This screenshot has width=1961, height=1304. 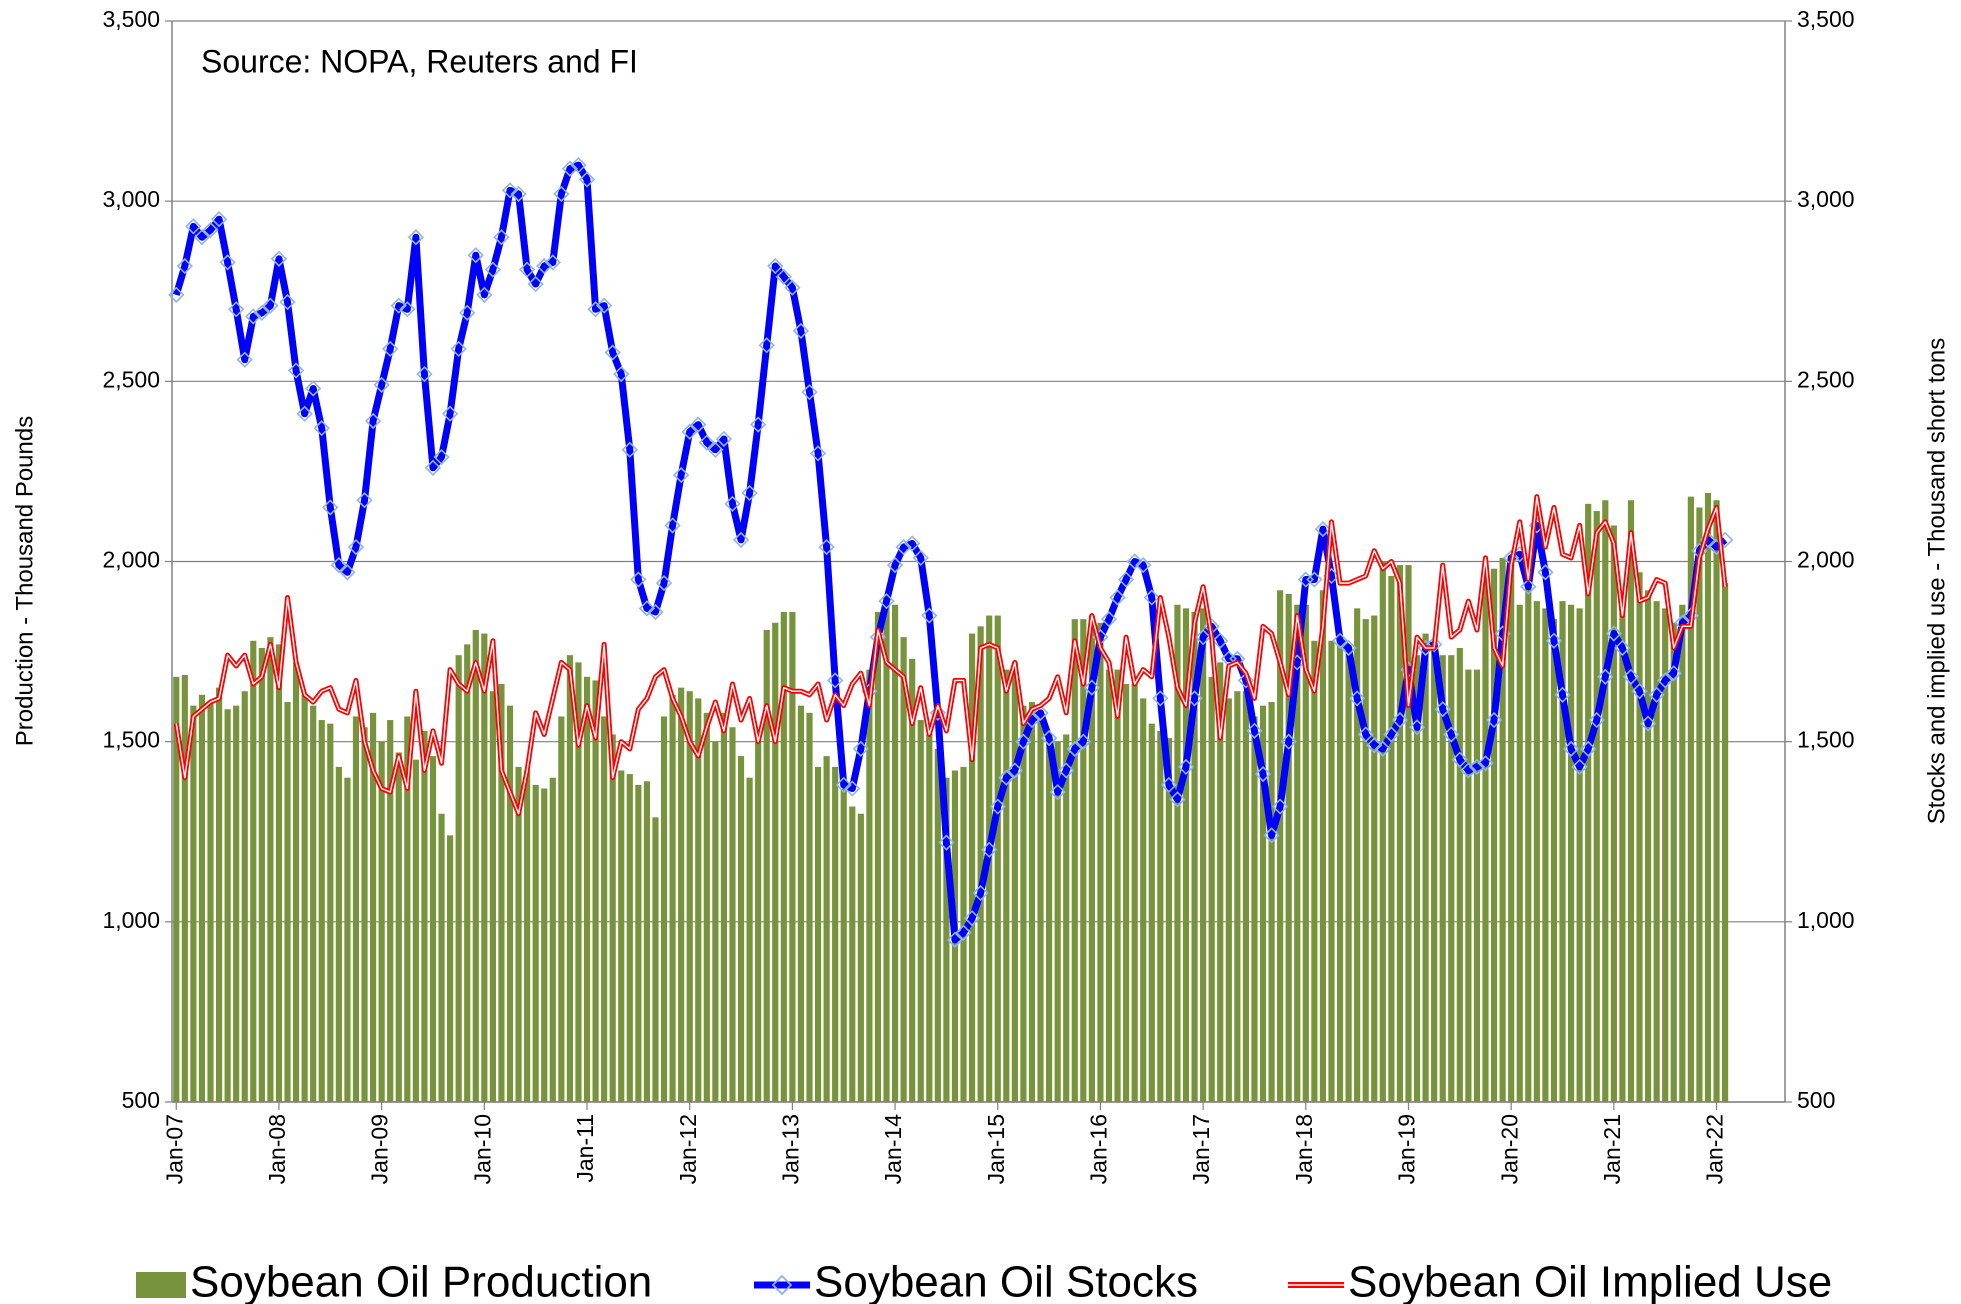 I want to click on y-tick-label: 500, so click(x=141, y=1100).